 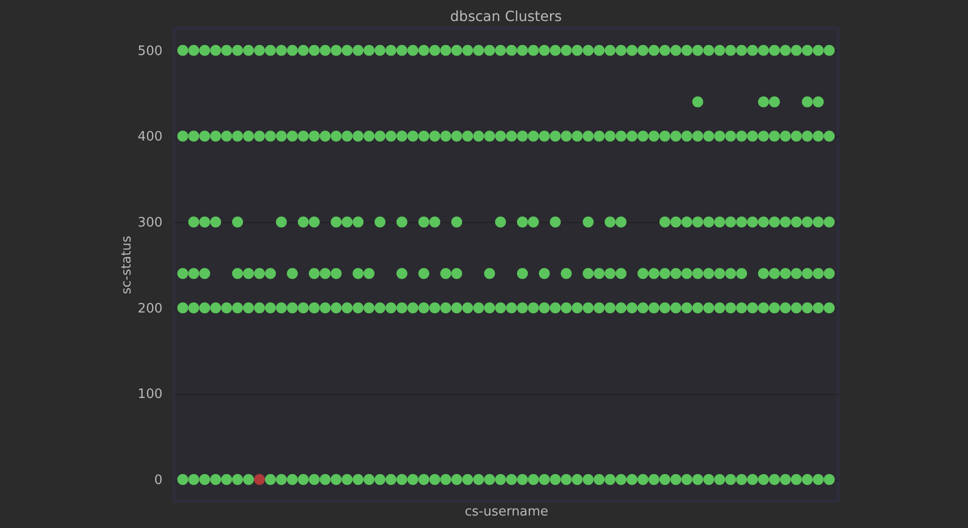 I want to click on y-axis-title: sc-status, so click(x=127, y=264).